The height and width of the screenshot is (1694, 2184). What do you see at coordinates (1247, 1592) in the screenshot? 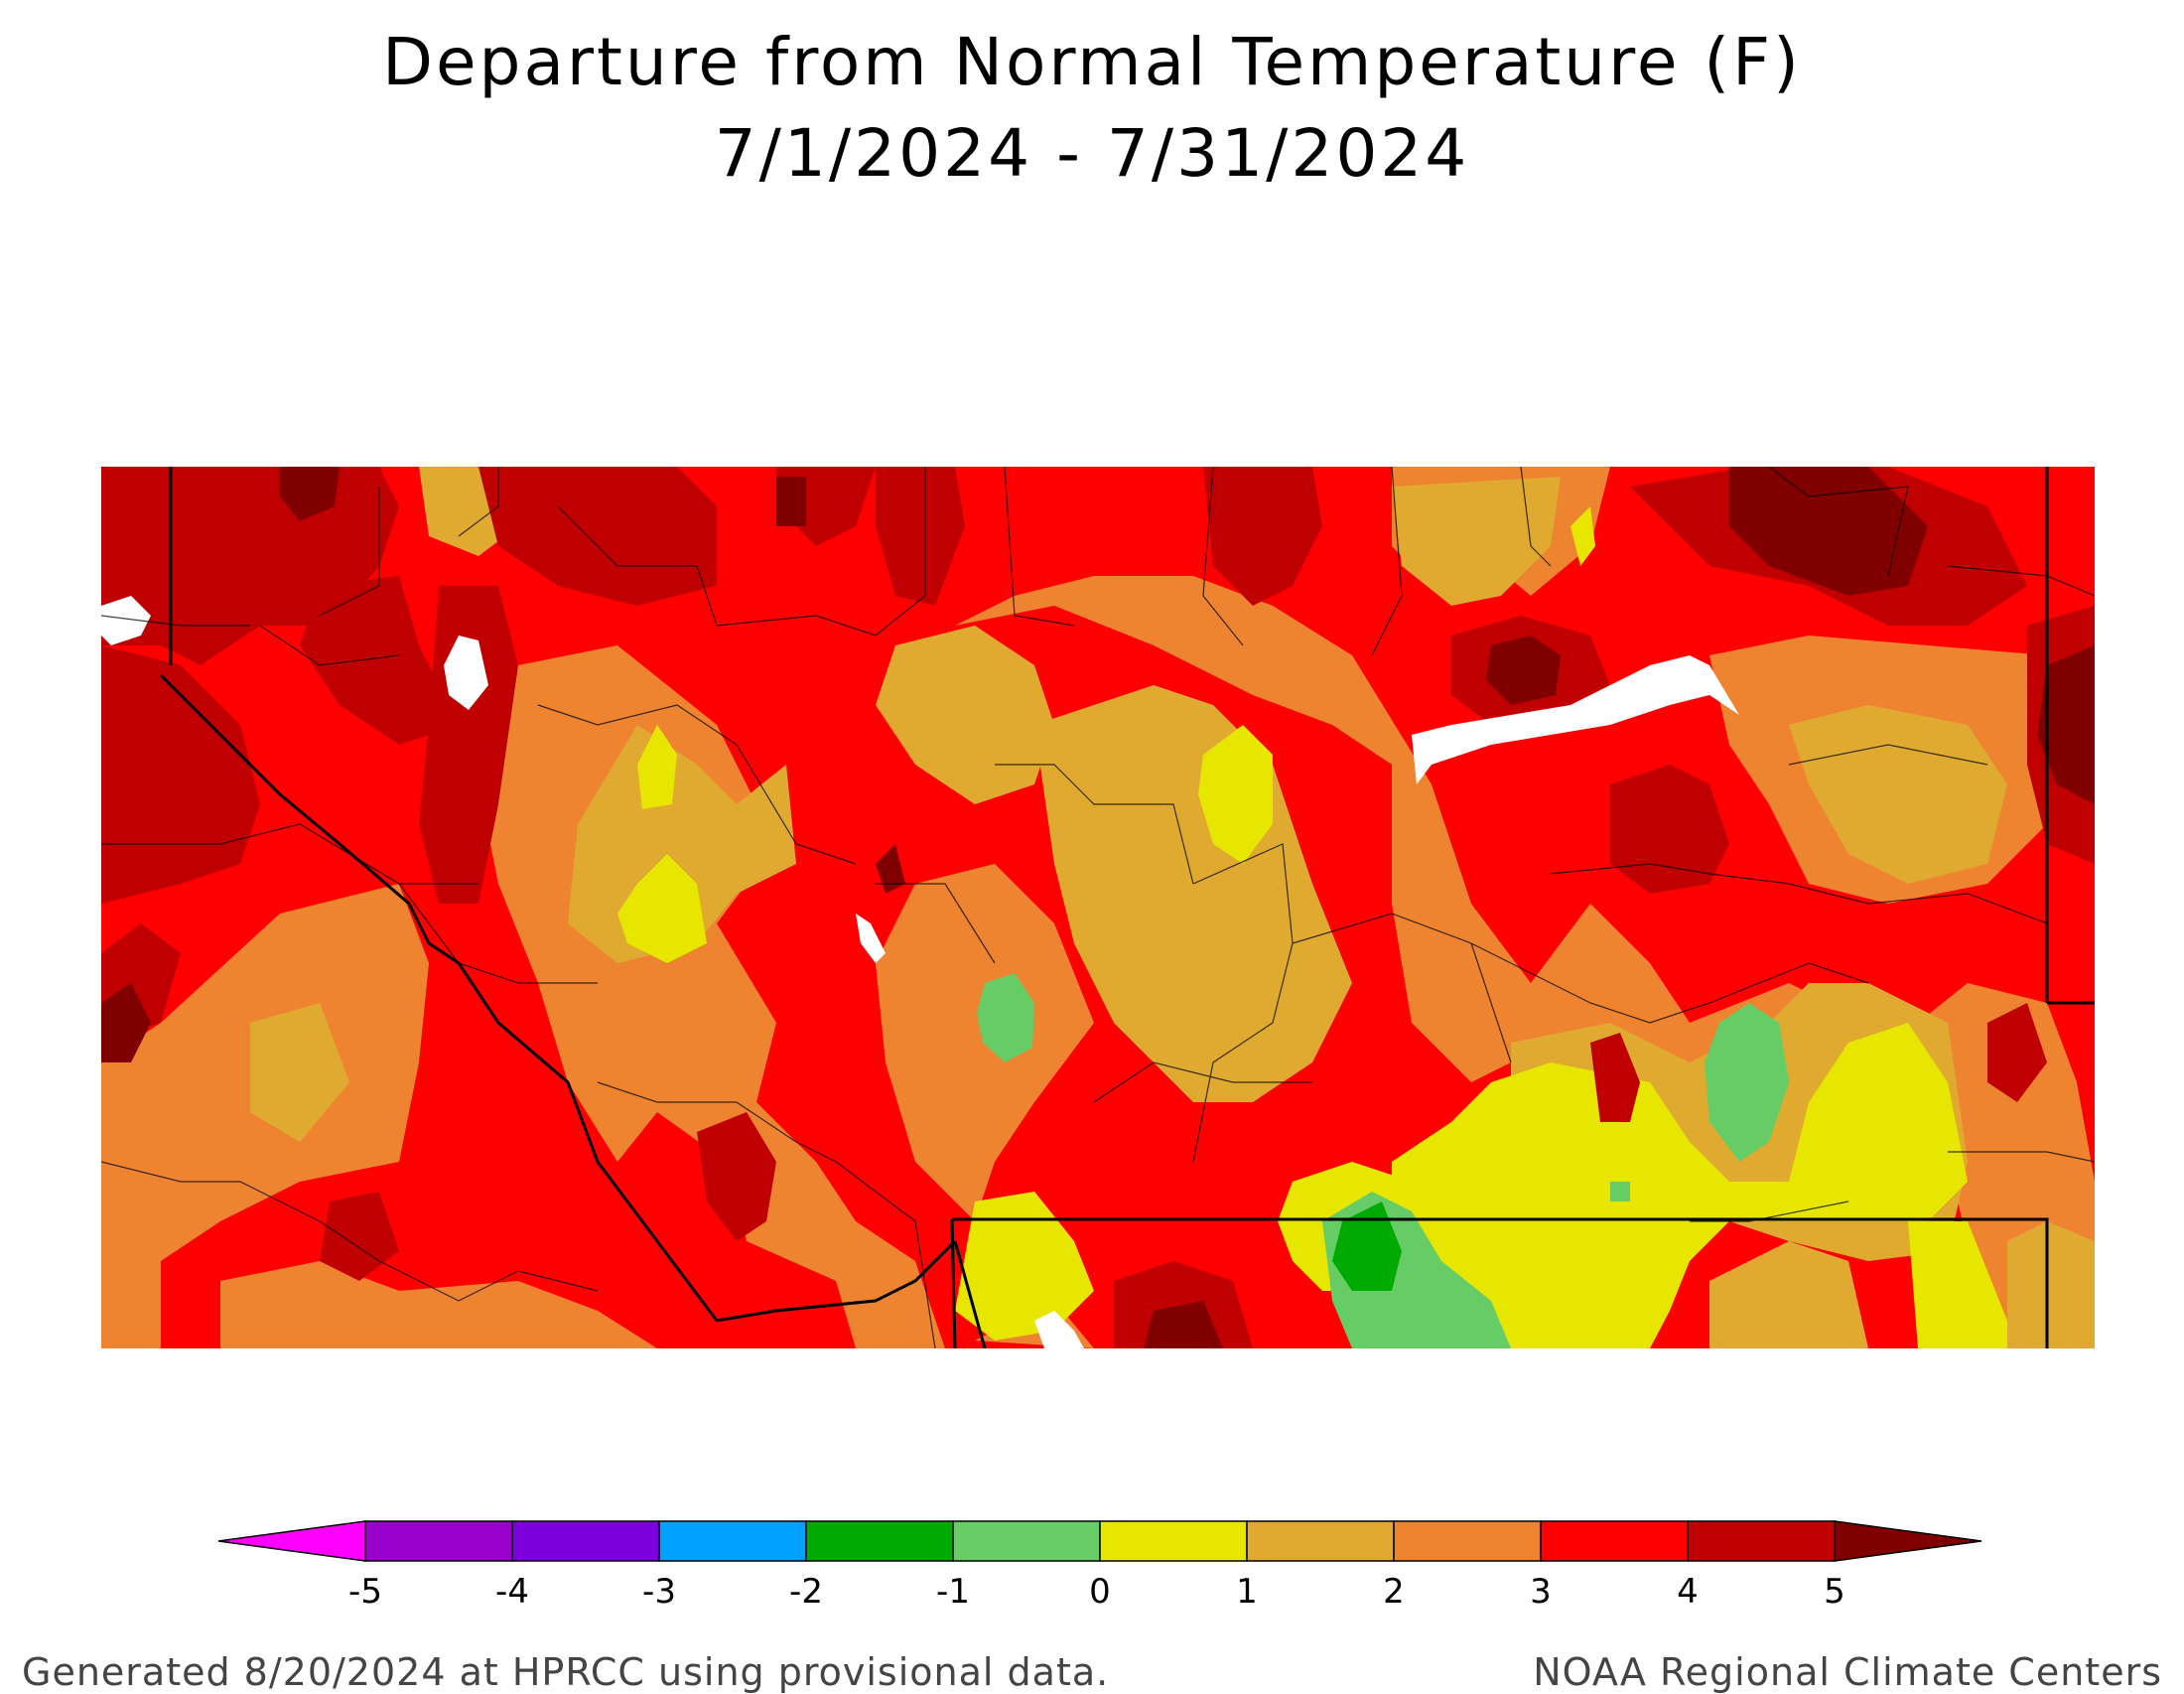
I see `legend-tick-label: 1` at bounding box center [1247, 1592].